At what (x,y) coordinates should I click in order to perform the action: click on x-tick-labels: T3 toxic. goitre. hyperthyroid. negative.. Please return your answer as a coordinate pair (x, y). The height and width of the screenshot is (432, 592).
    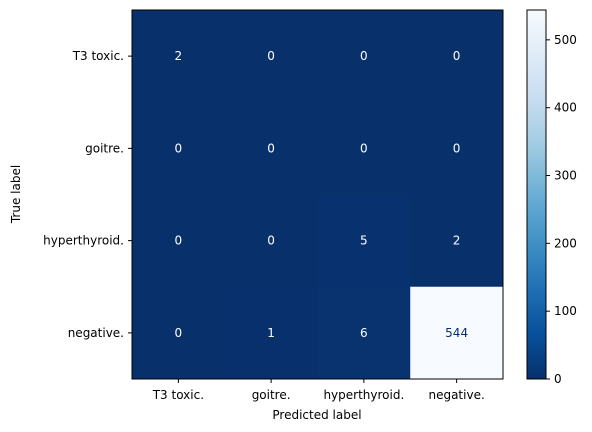
    Looking at the image, I should click on (318, 390).